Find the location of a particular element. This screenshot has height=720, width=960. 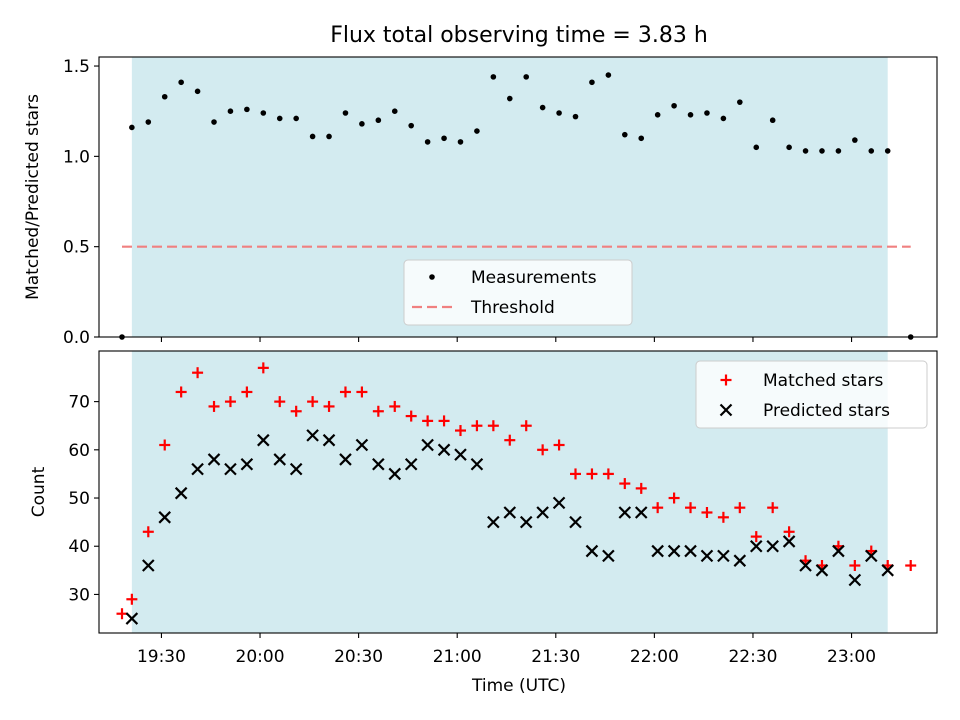

ratio-legend: Measurements Threshold is located at coordinates (518, 292).